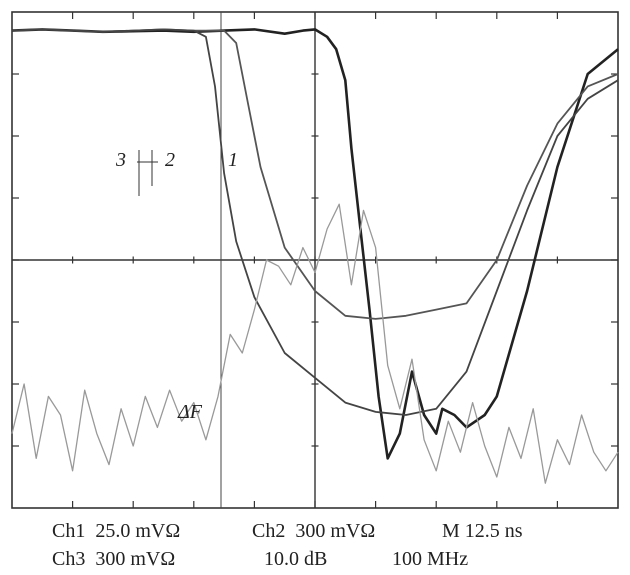 The height and width of the screenshot is (575, 630). I want to click on trace-label-2: 2, so click(170, 160).